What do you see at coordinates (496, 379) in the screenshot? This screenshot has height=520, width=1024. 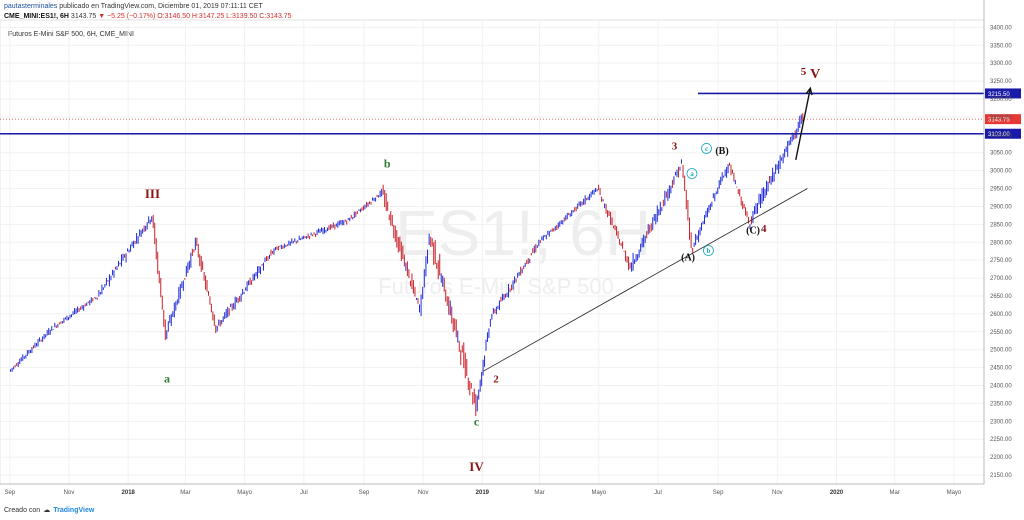 I see `wave-label: 2` at bounding box center [496, 379].